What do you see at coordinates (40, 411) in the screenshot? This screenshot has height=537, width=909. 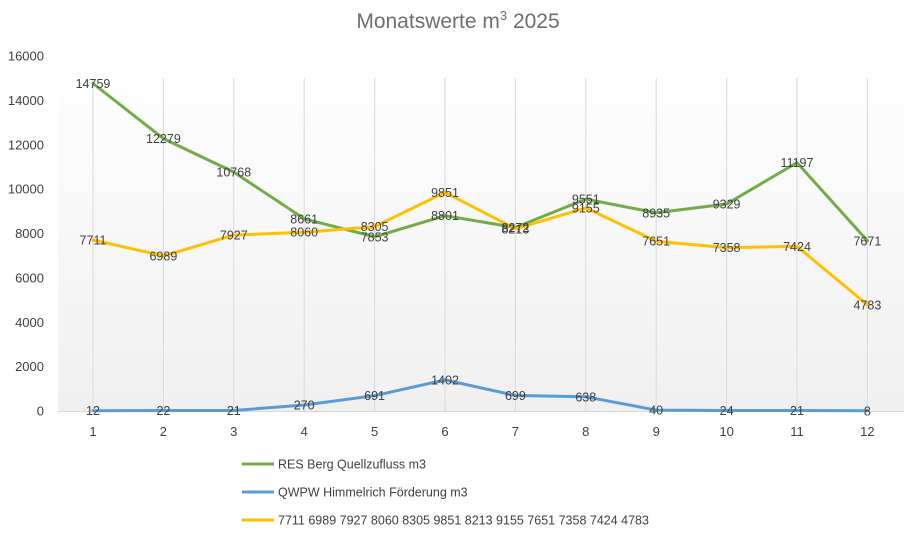 I see `y-tick-label: 0` at bounding box center [40, 411].